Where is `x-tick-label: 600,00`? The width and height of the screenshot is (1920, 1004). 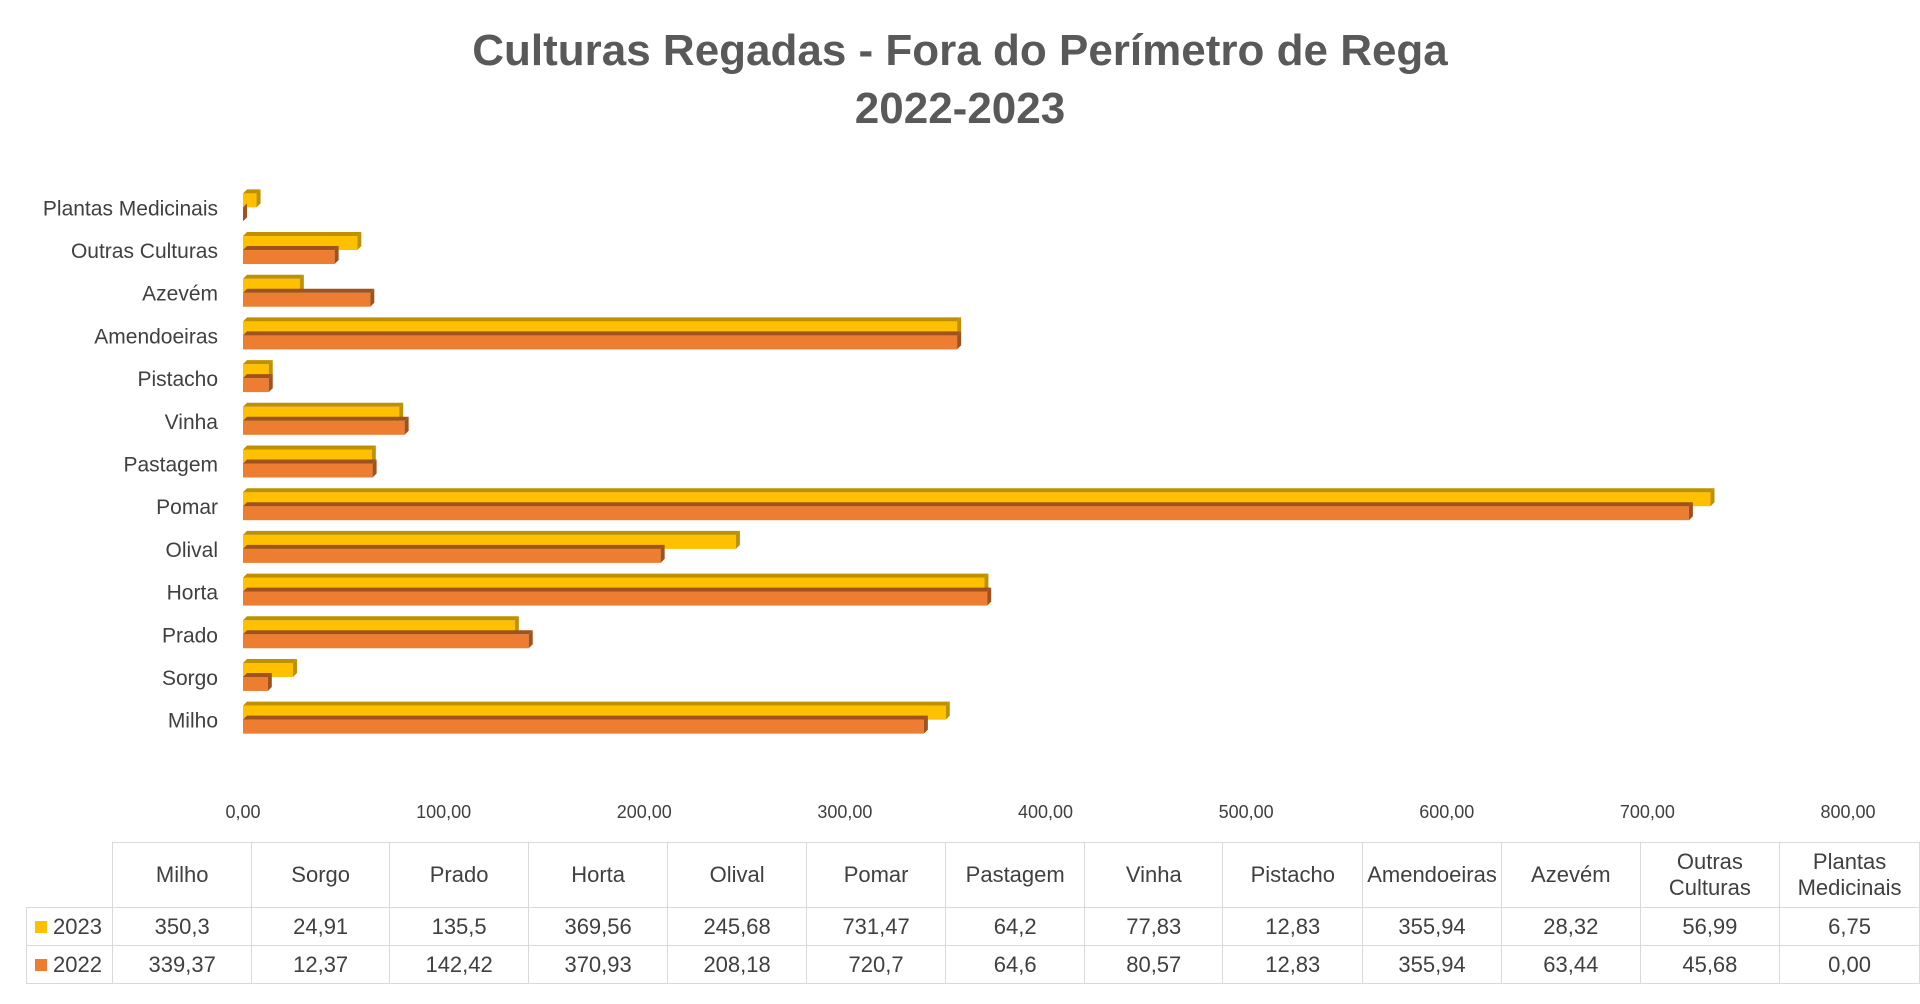 x-tick-label: 600,00 is located at coordinates (1446, 812).